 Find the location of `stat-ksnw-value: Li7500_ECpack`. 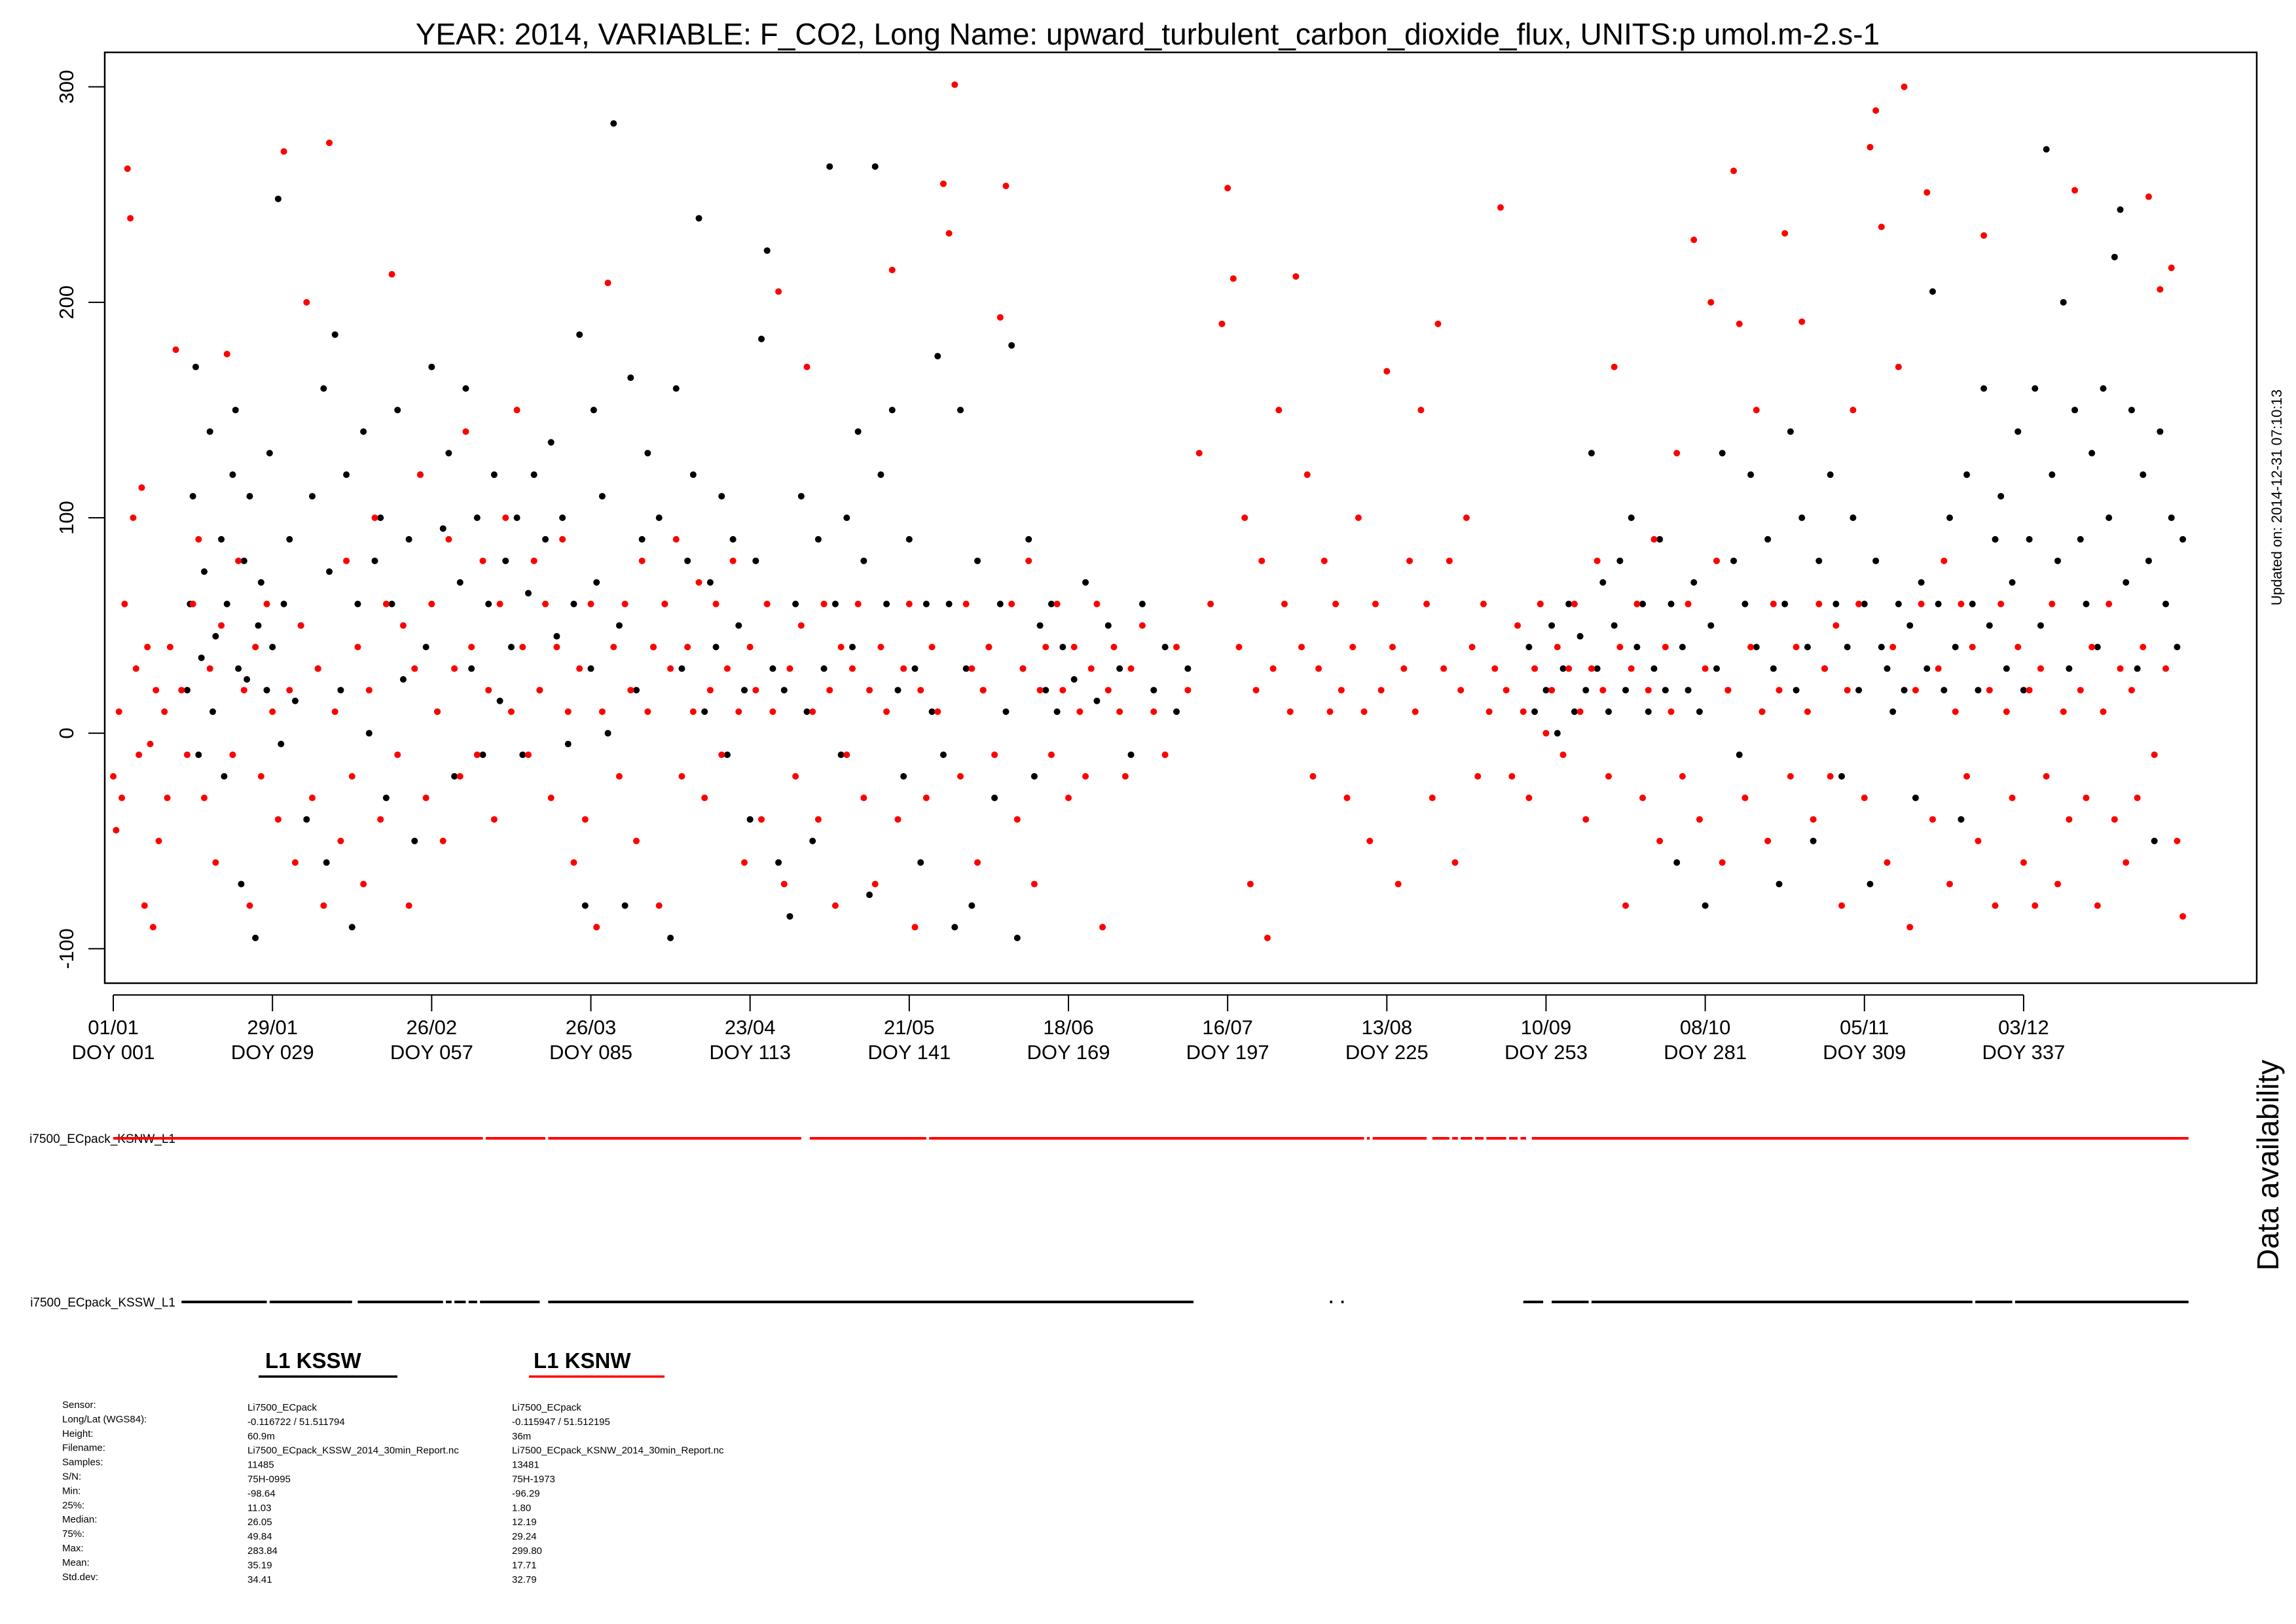

stat-ksnw-value: Li7500_ECpack is located at coordinates (546, 1407).